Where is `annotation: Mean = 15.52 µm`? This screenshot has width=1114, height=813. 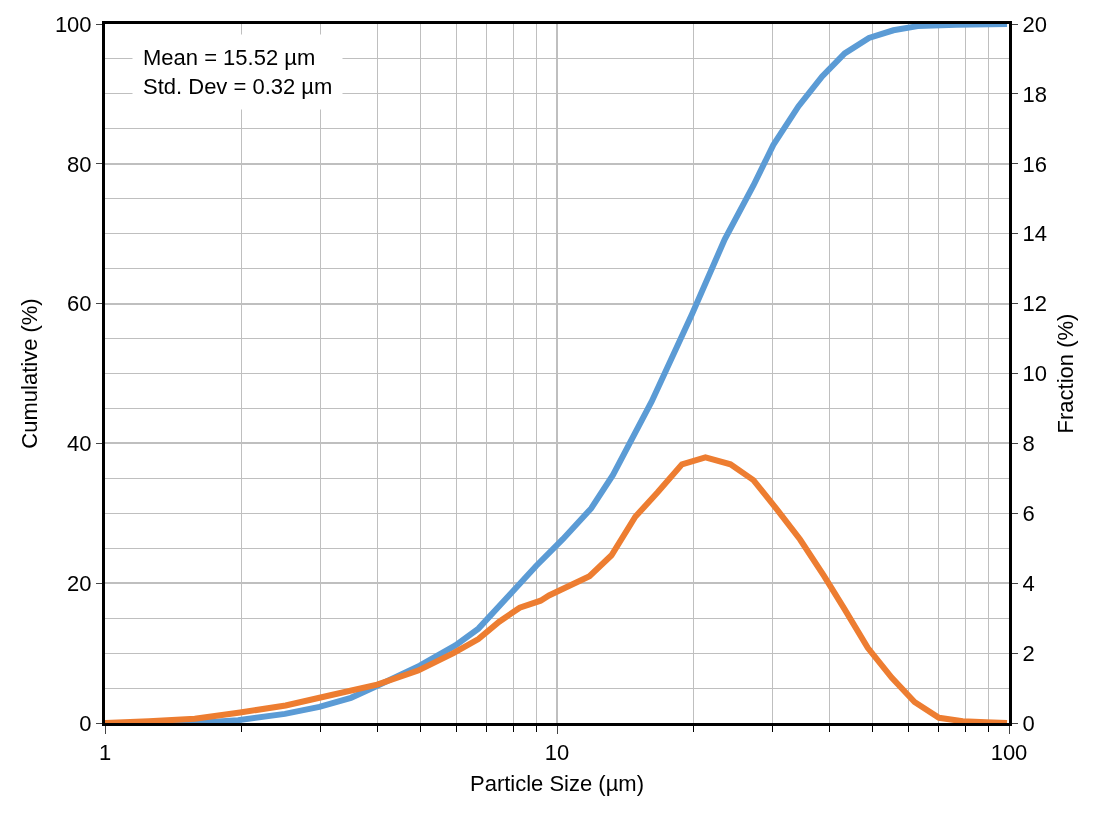
annotation: Mean = 15.52 µm is located at coordinates (229, 57).